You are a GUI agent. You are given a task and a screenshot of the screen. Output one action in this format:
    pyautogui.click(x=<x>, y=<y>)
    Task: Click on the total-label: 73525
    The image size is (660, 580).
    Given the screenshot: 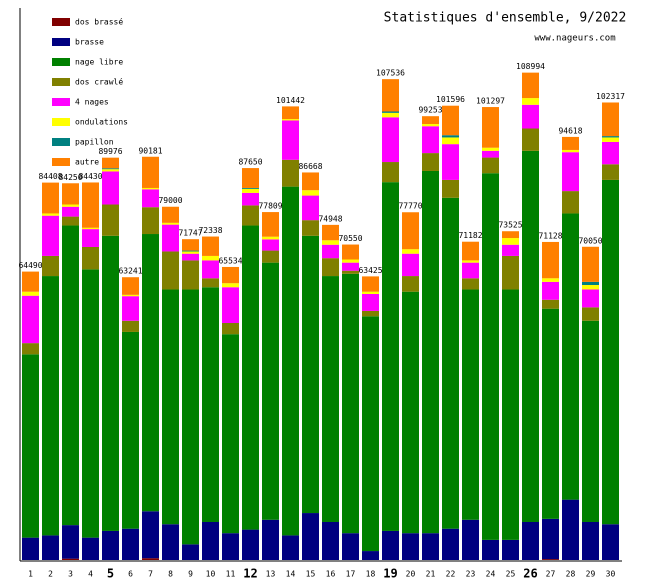 What is the action you would take?
    pyautogui.click(x=510, y=225)
    